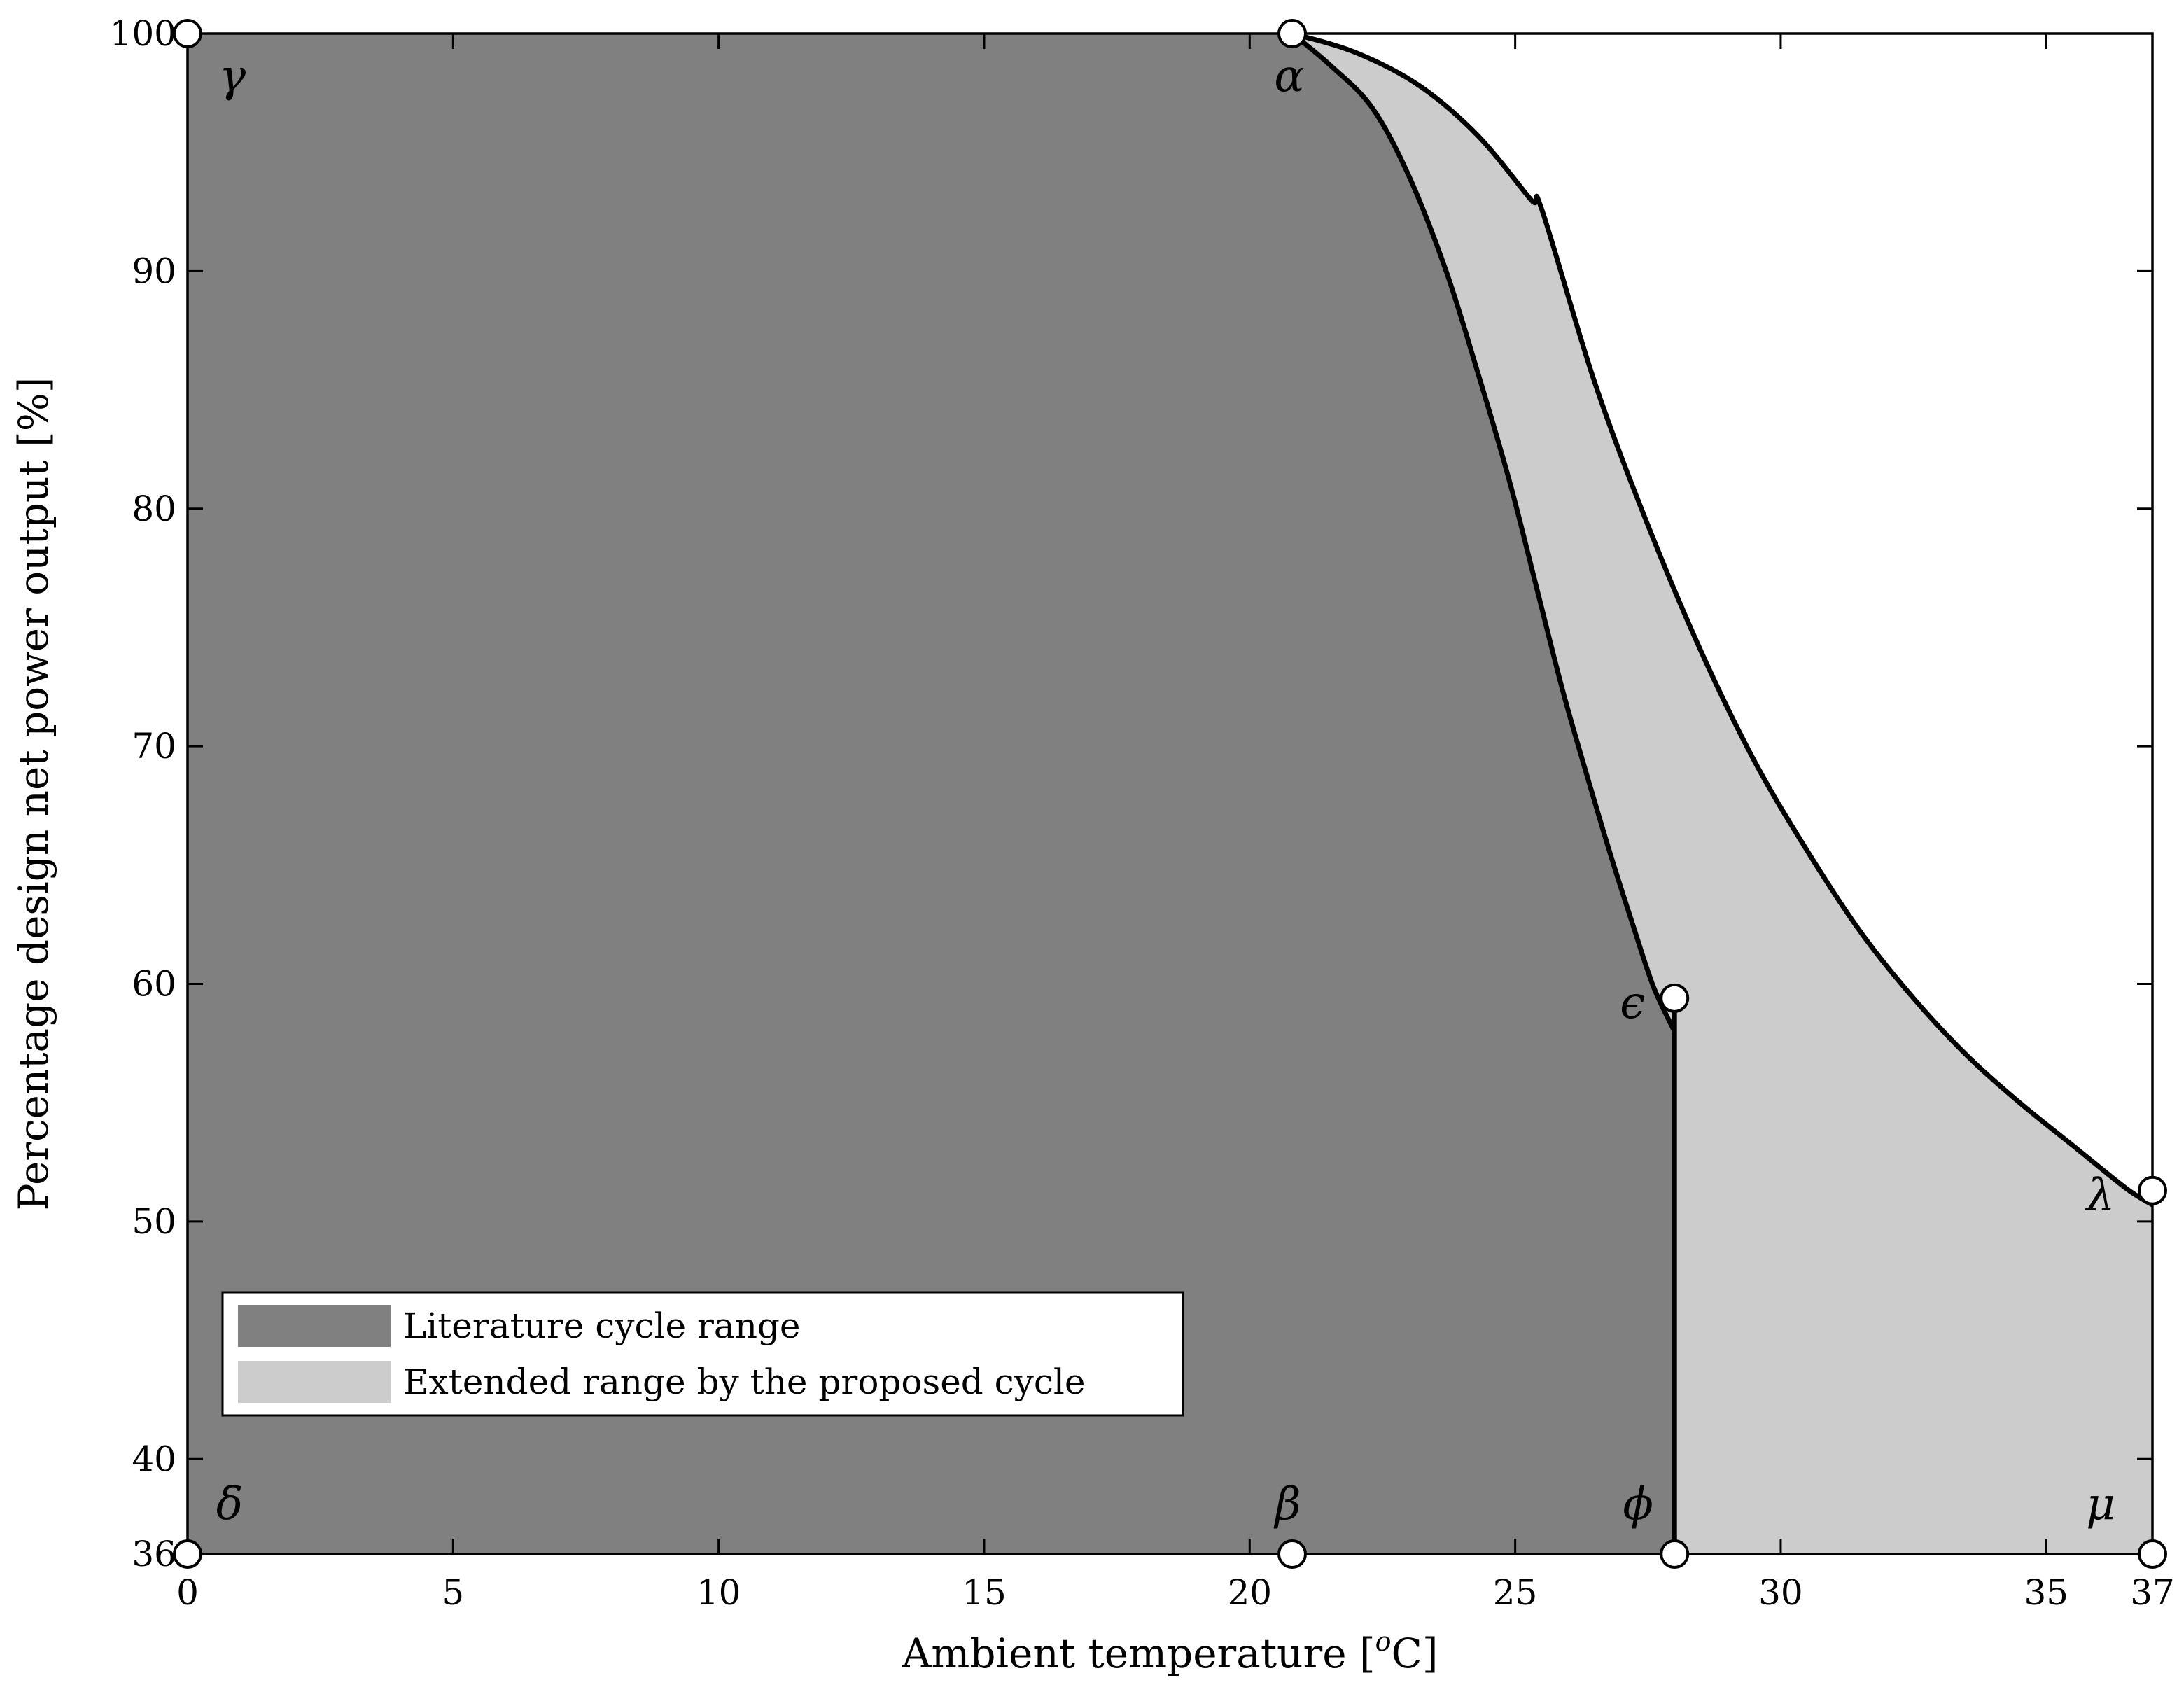 The height and width of the screenshot is (1708, 2179). I want to click on y-tick-label: 40, so click(154, 1458).